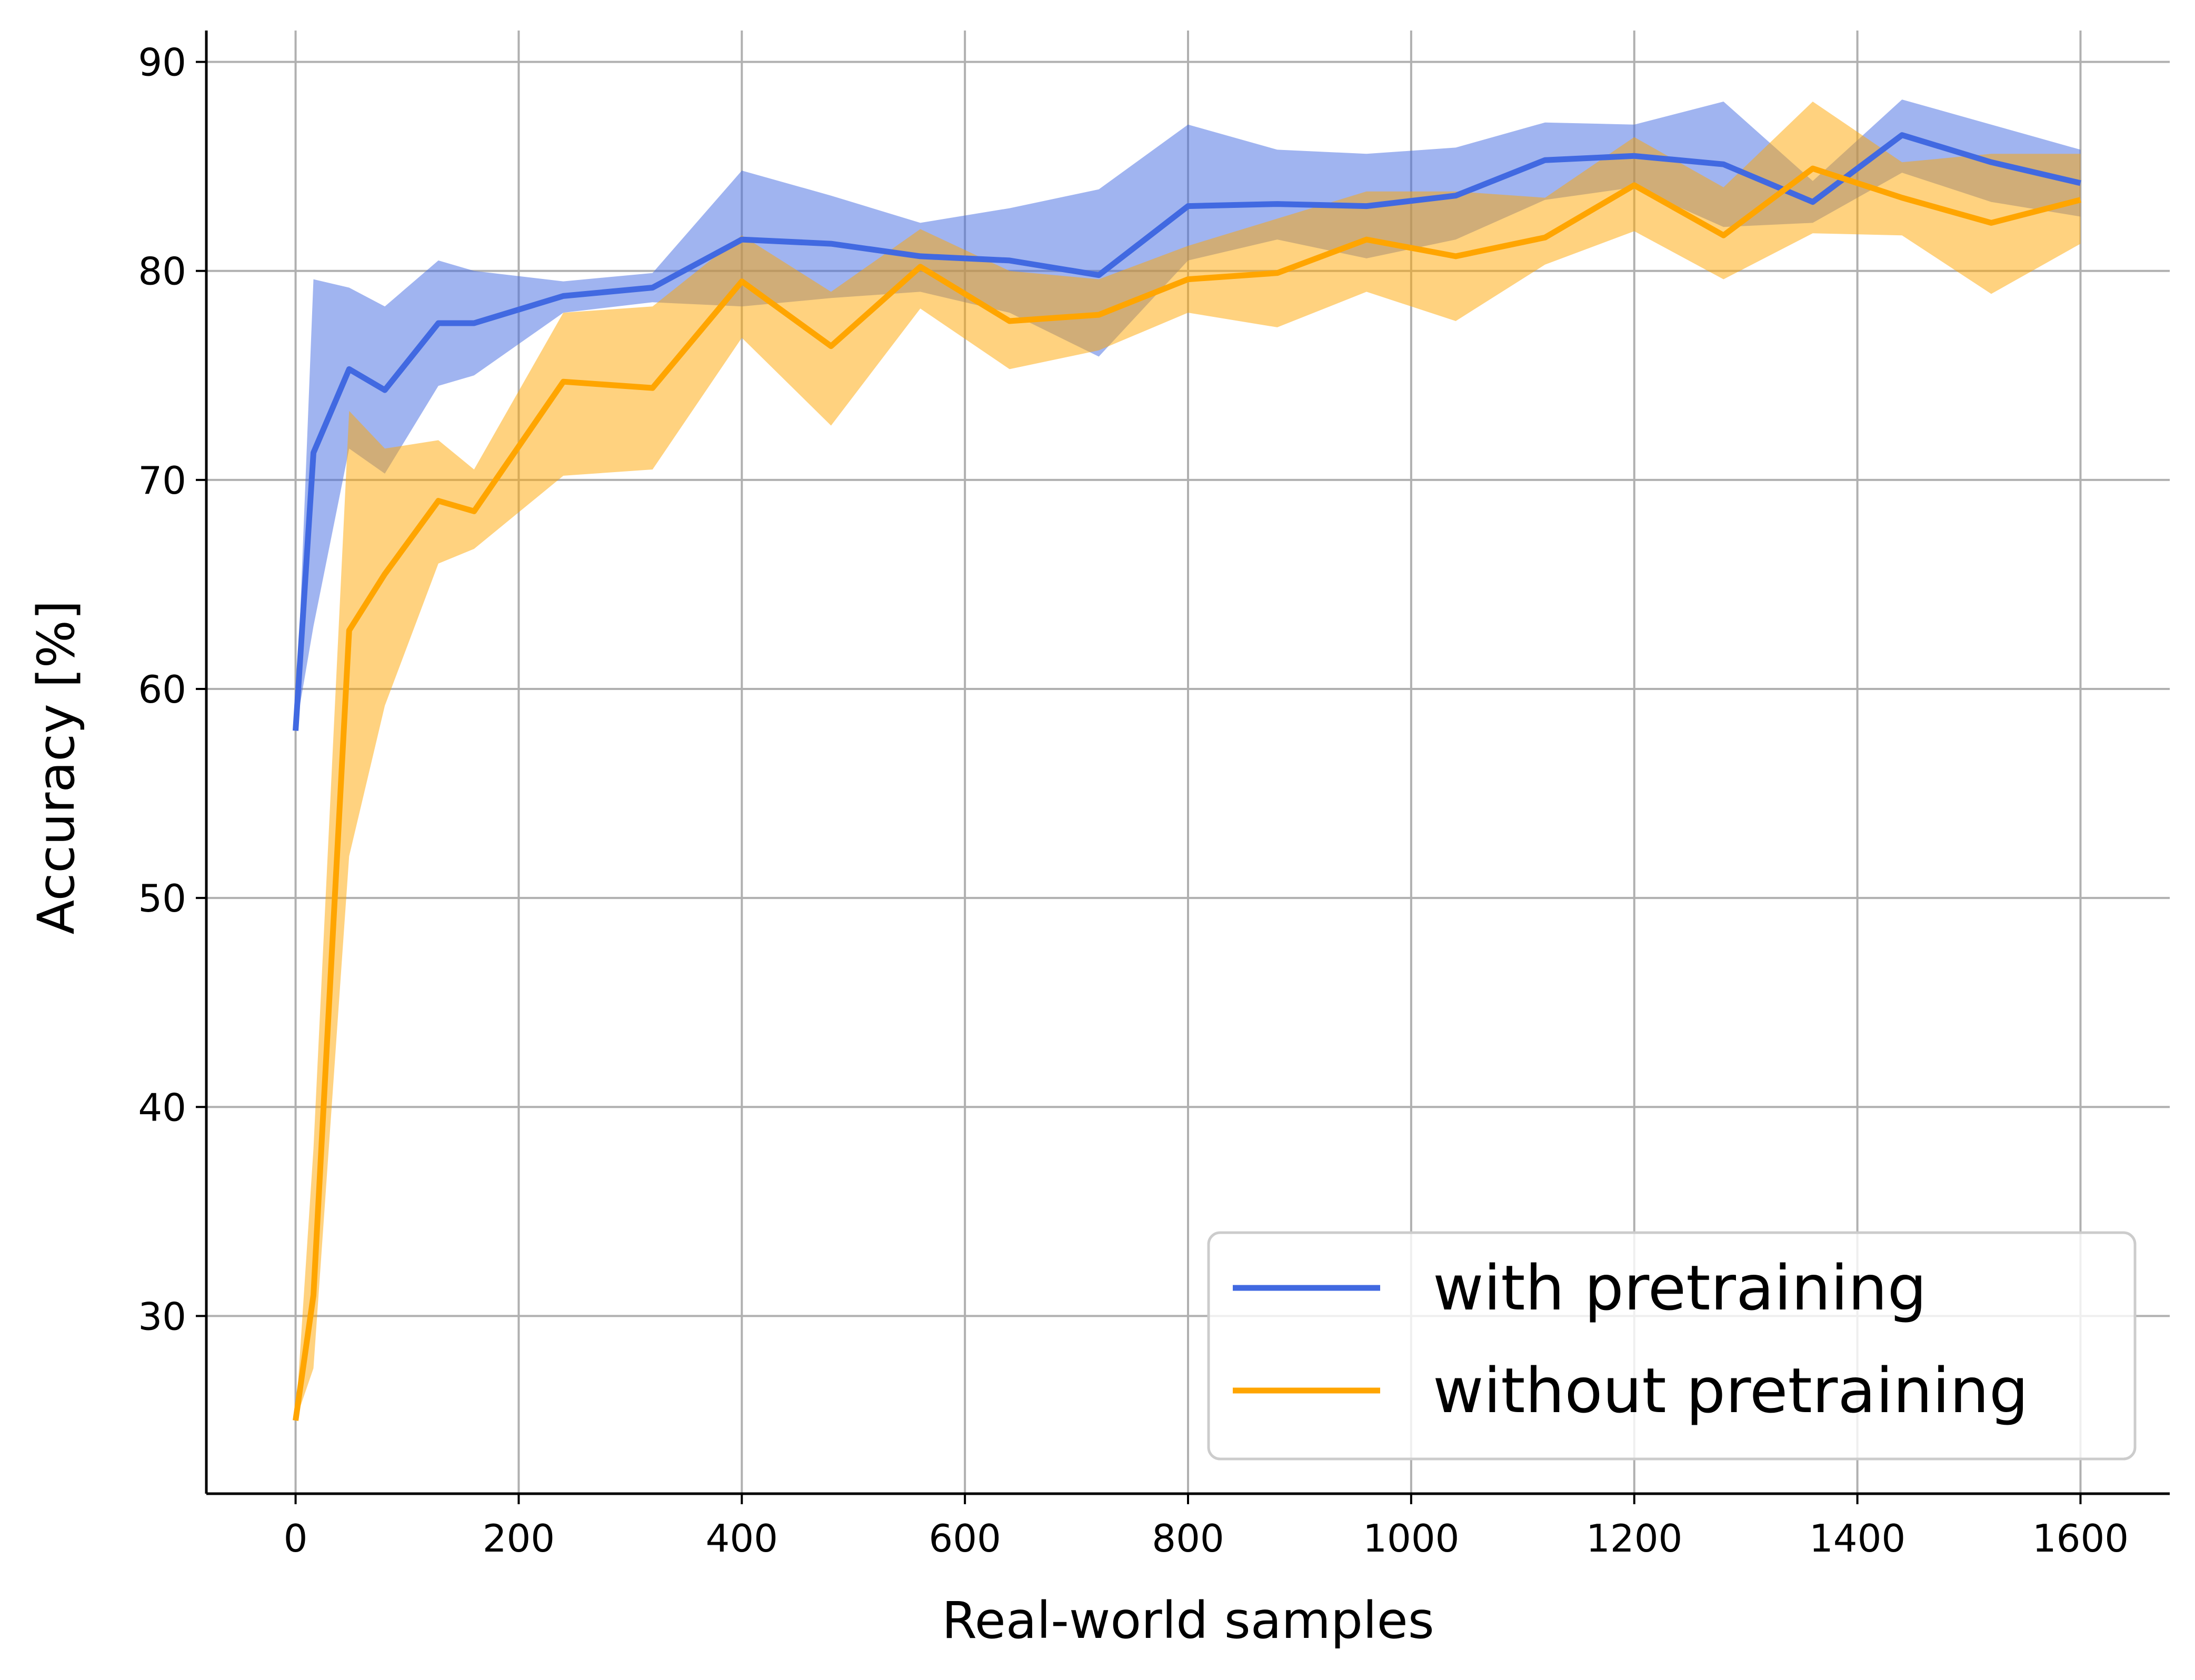 The image size is (2195, 1680). What do you see at coordinates (162, 898) in the screenshot?
I see `y-tick-label: 50` at bounding box center [162, 898].